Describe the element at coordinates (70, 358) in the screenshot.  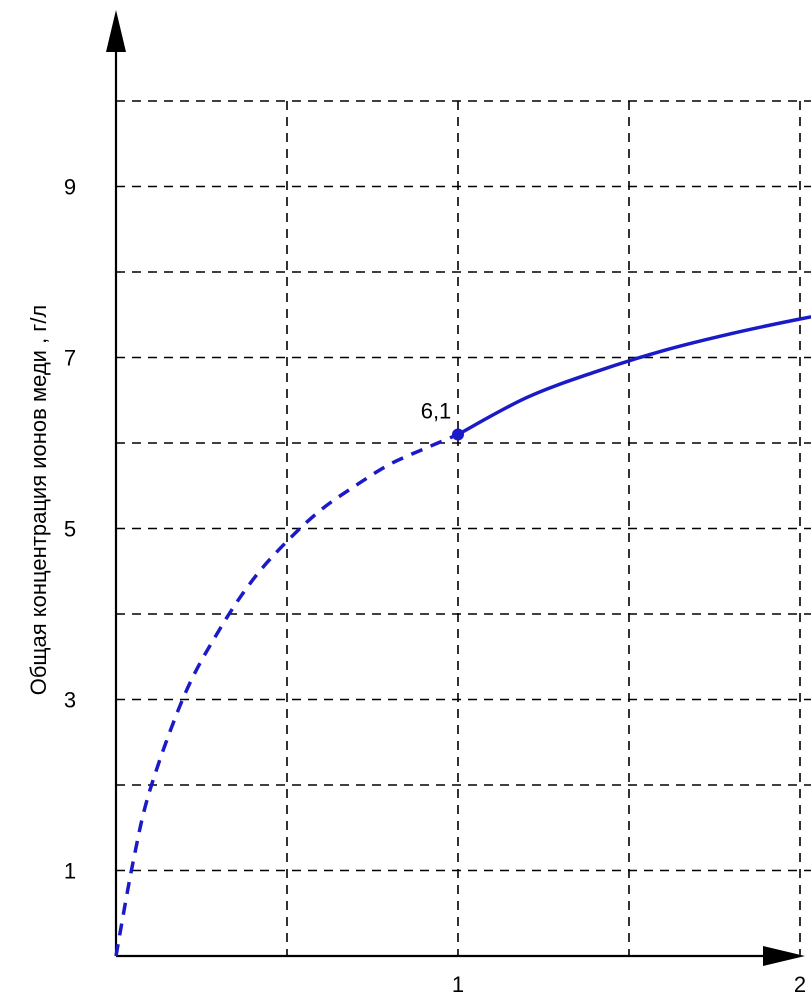
I see `y-tick-label: 7` at that location.